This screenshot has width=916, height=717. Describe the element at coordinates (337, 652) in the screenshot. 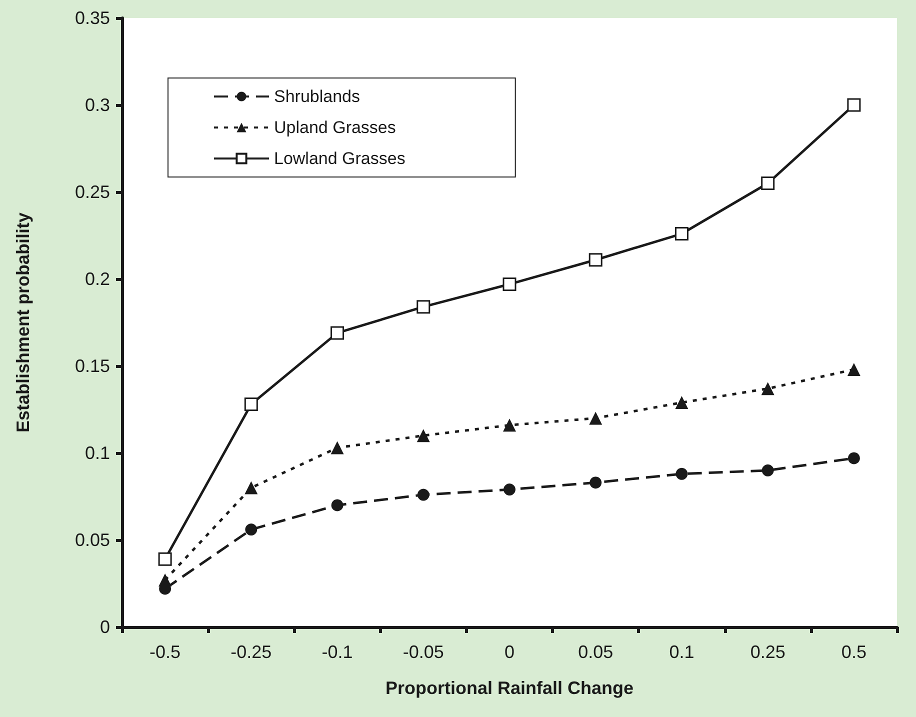

I see `x-tick-label: -0.1` at that location.